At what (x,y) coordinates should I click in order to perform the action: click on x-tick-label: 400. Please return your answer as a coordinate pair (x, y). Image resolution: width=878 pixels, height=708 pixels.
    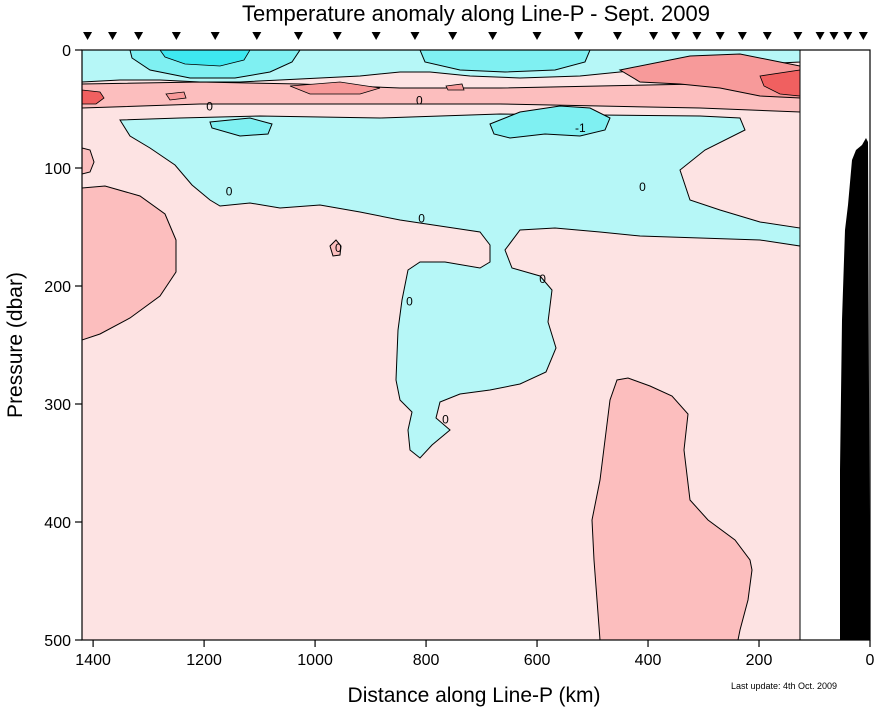
    Looking at the image, I should click on (648, 660).